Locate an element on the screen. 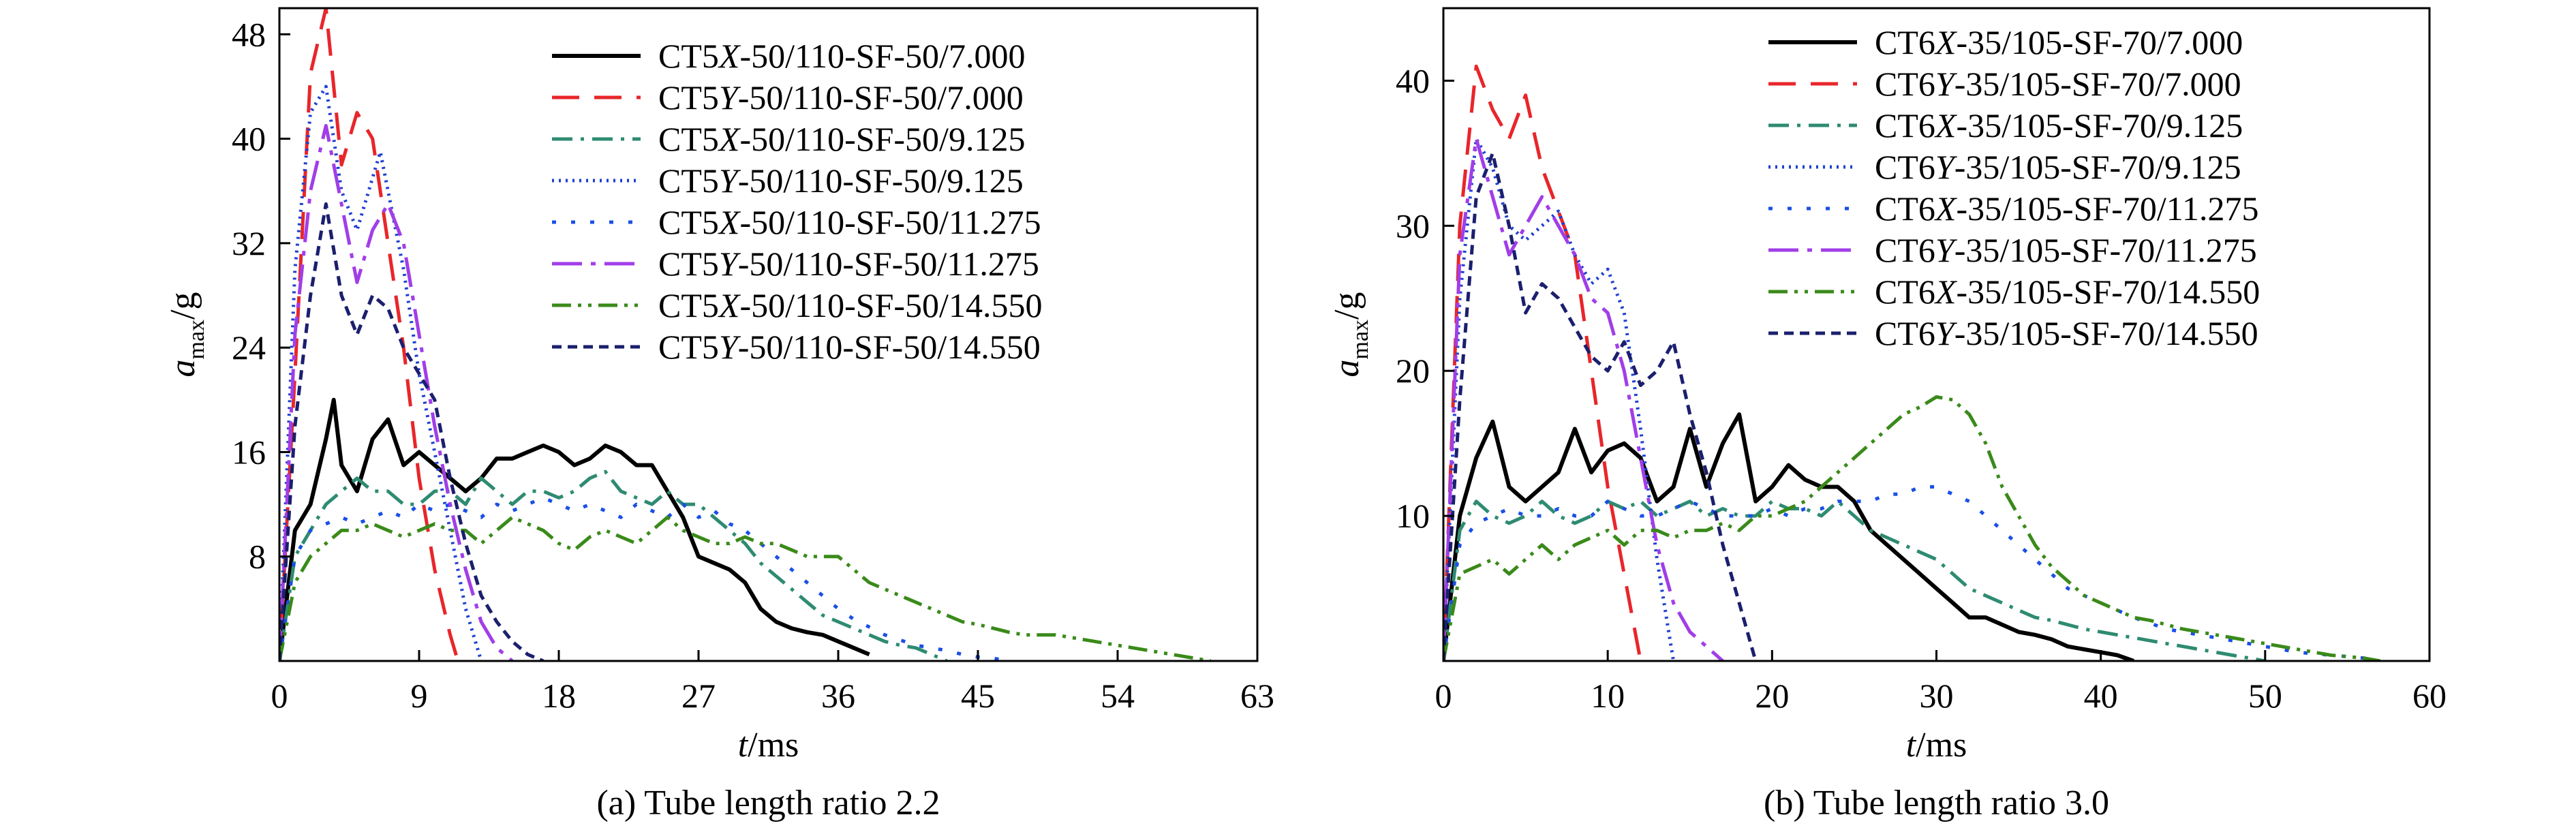 This screenshot has width=2576, height=832. chart1-x-tick-label-4: 40 is located at coordinates (2101, 696).